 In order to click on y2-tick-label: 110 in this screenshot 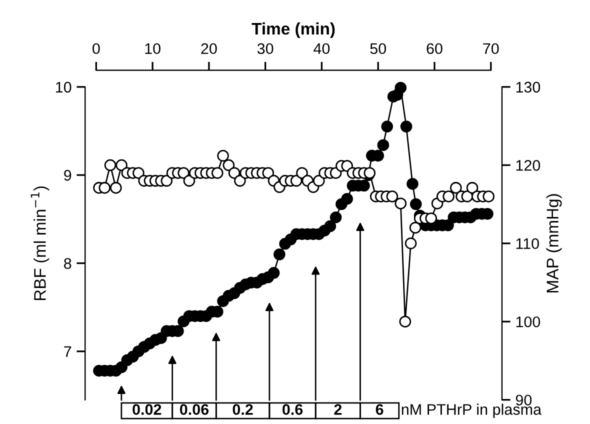, I will do `click(527, 244)`.